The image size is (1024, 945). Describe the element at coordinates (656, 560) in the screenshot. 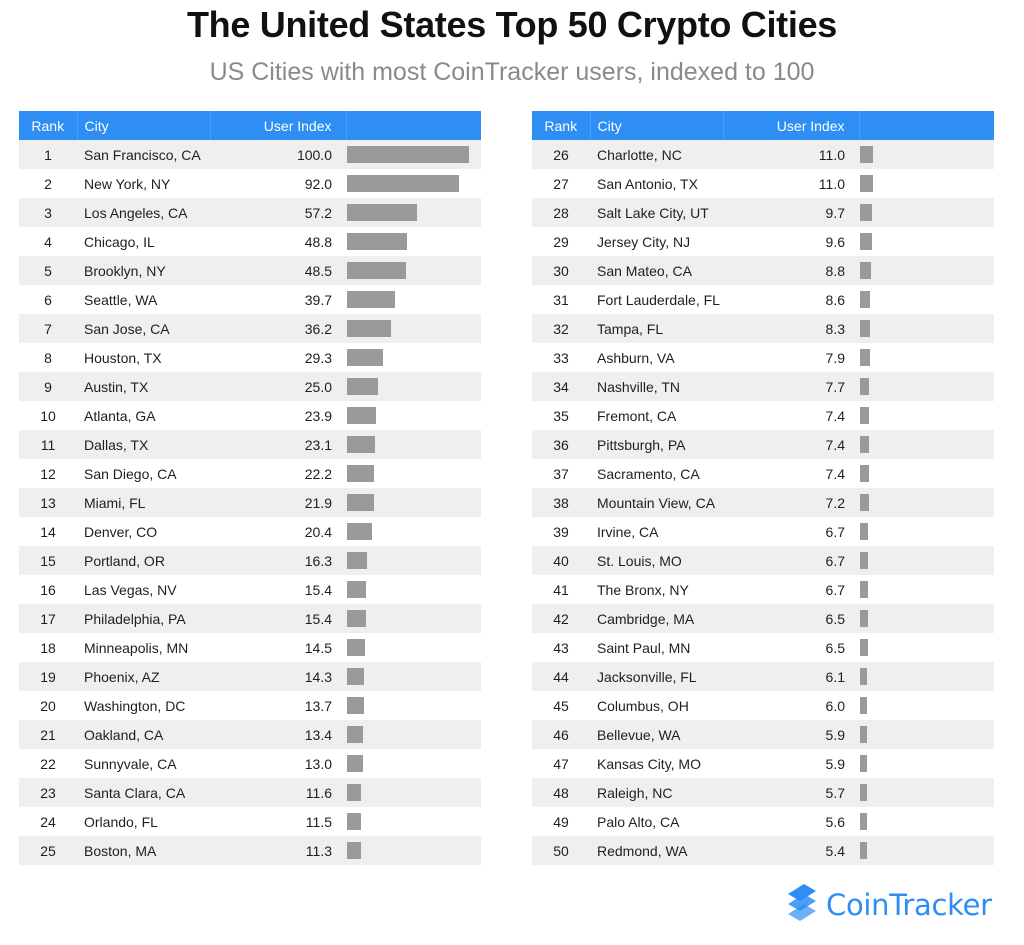

I see `city-cell: St. Louis, MO` at that location.